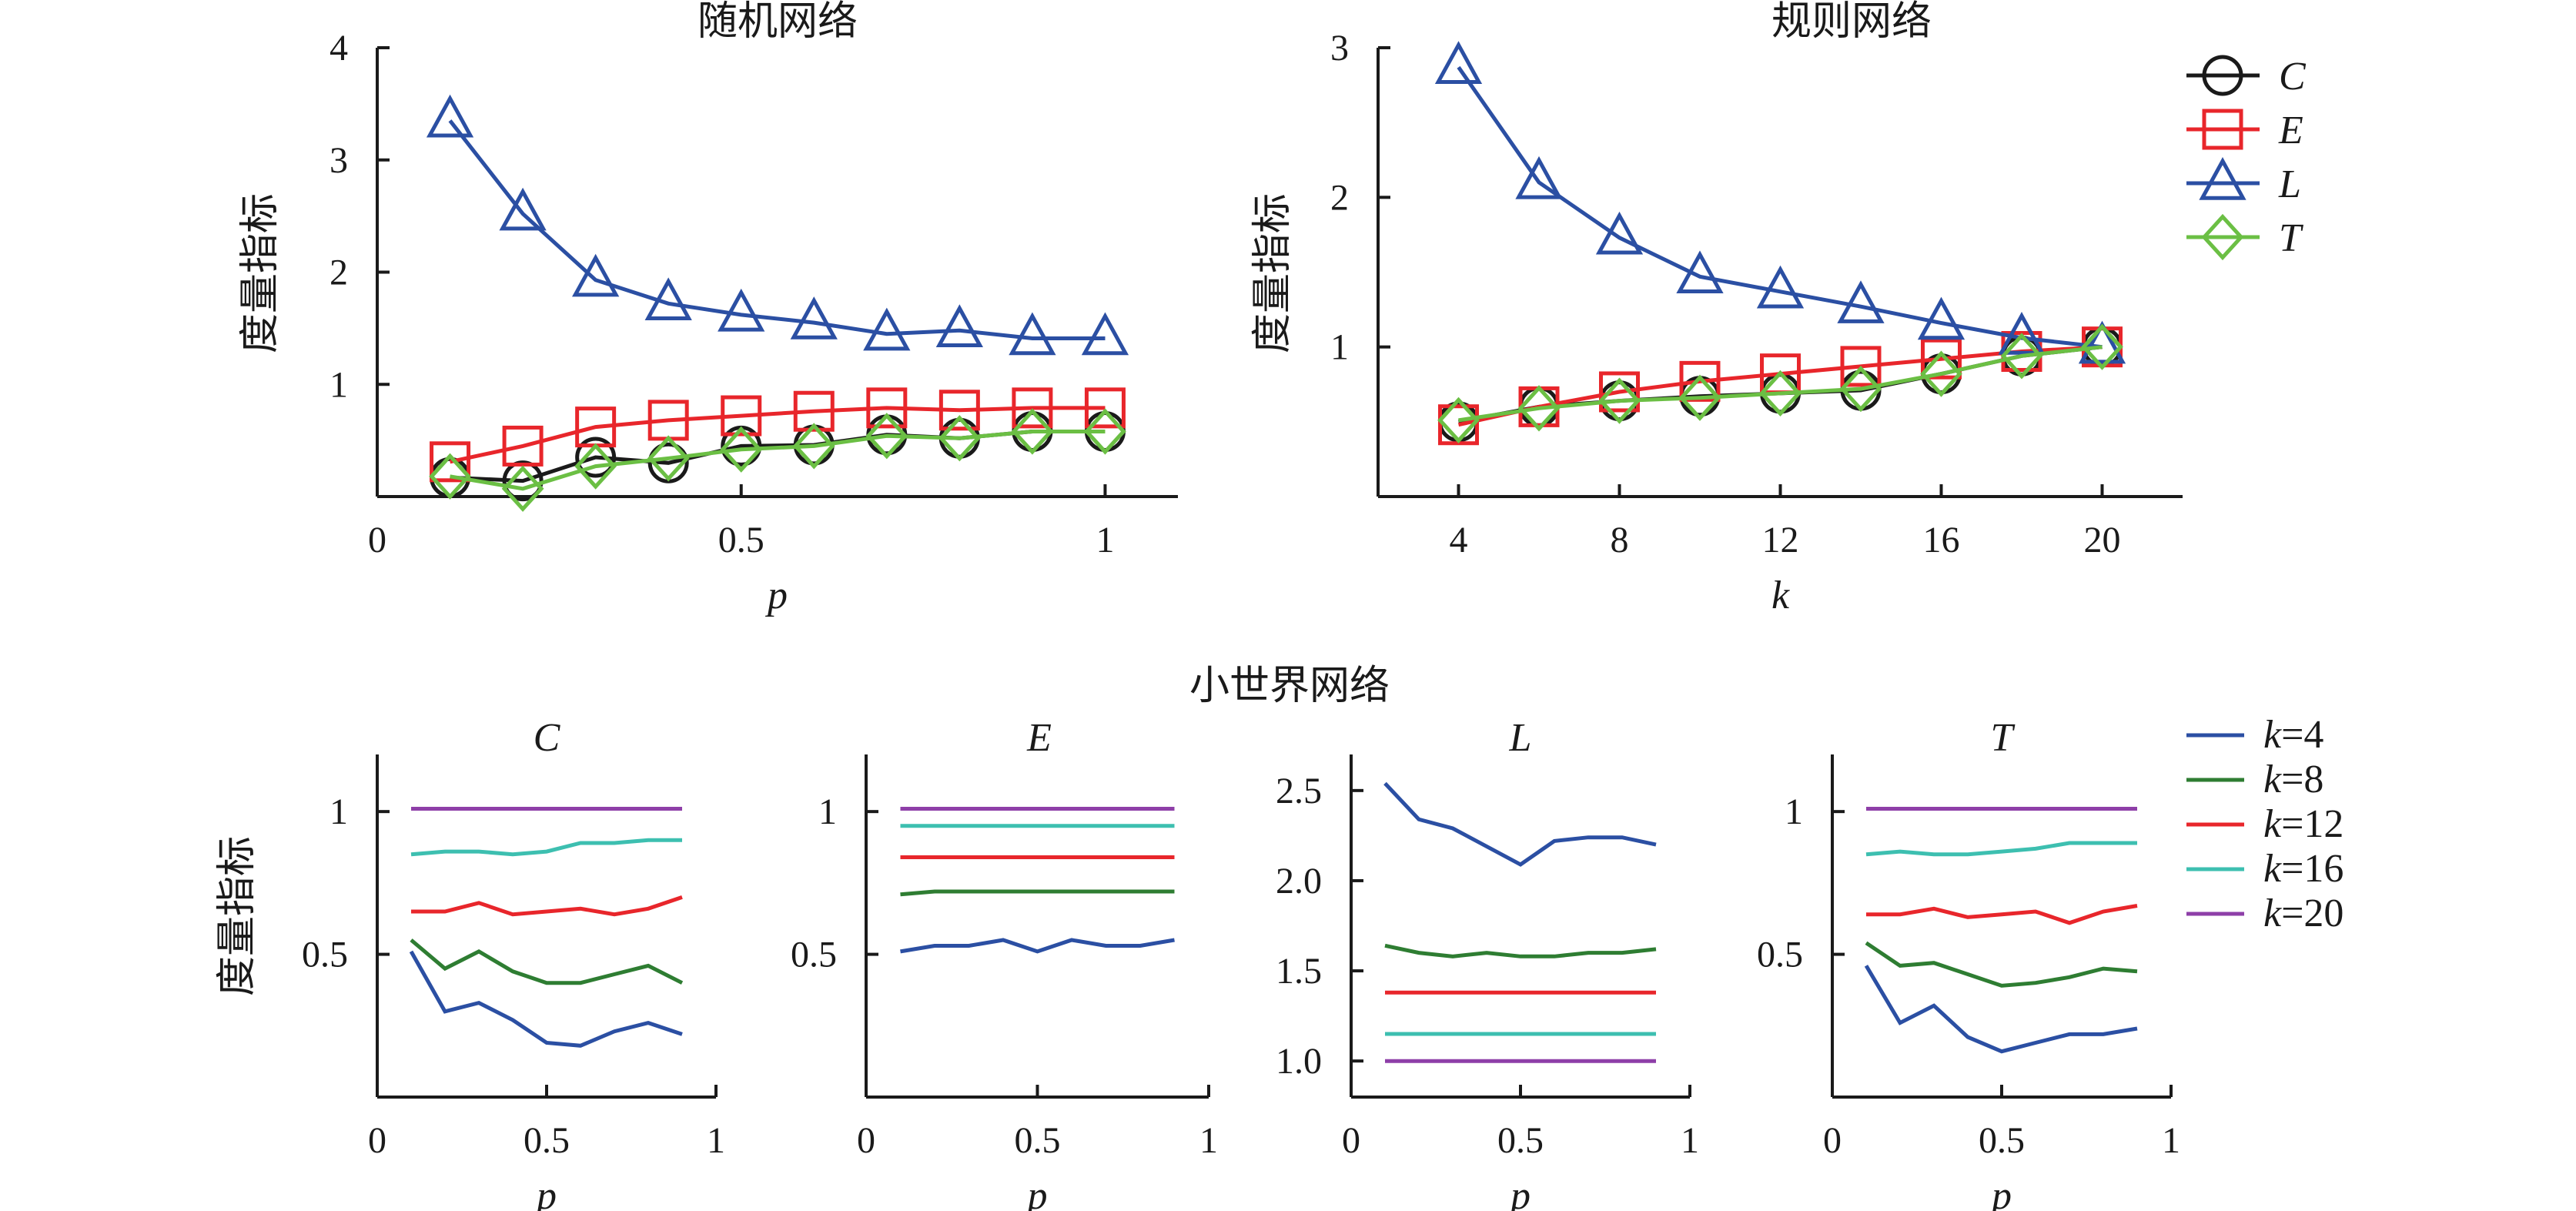 This screenshot has width=2576, height=1211. Describe the element at coordinates (1780, 540) in the screenshot. I see `x-tick-label: 12` at that location.